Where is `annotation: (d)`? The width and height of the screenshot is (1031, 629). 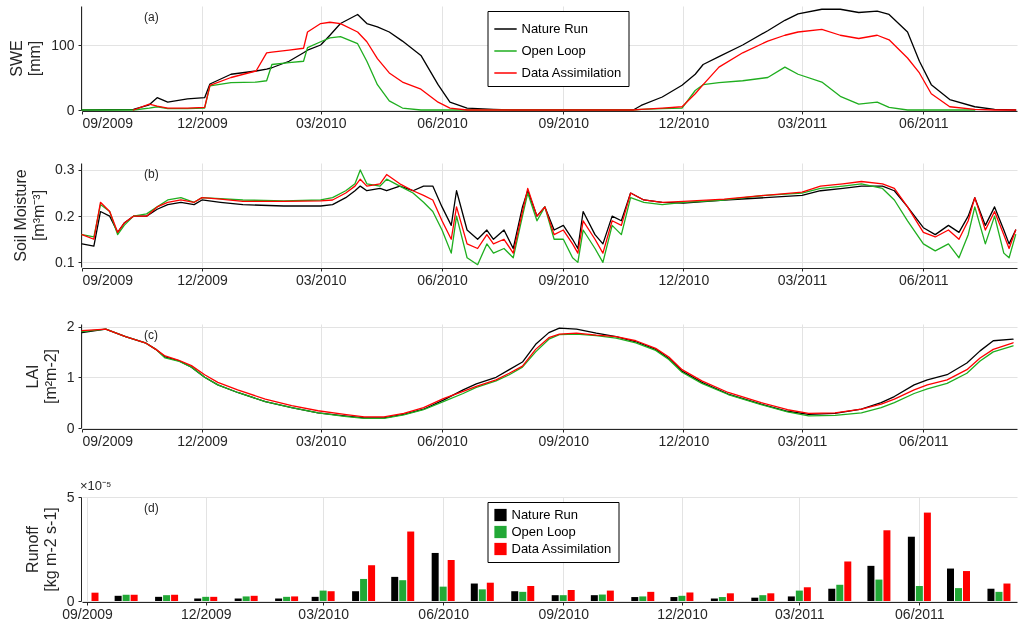
annotation: (d) is located at coordinates (151, 508).